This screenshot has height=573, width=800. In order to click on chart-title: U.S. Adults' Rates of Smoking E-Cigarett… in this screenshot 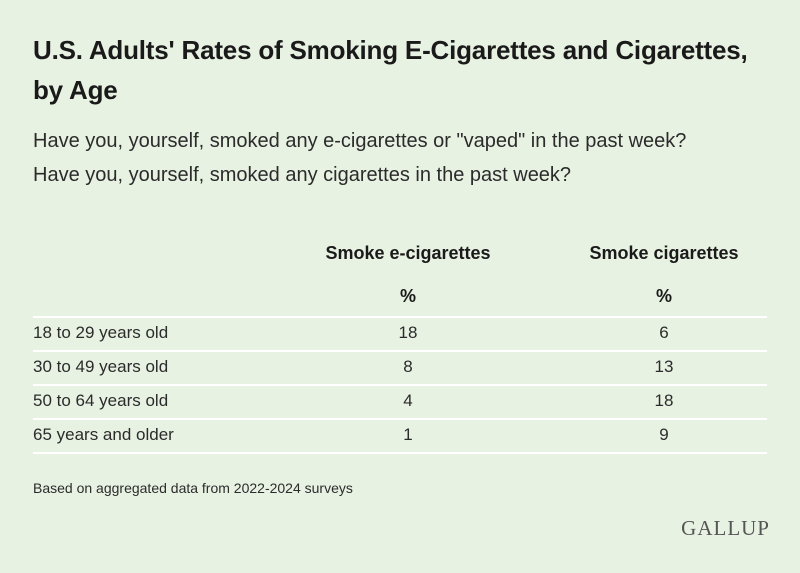, I will do `click(390, 70)`.